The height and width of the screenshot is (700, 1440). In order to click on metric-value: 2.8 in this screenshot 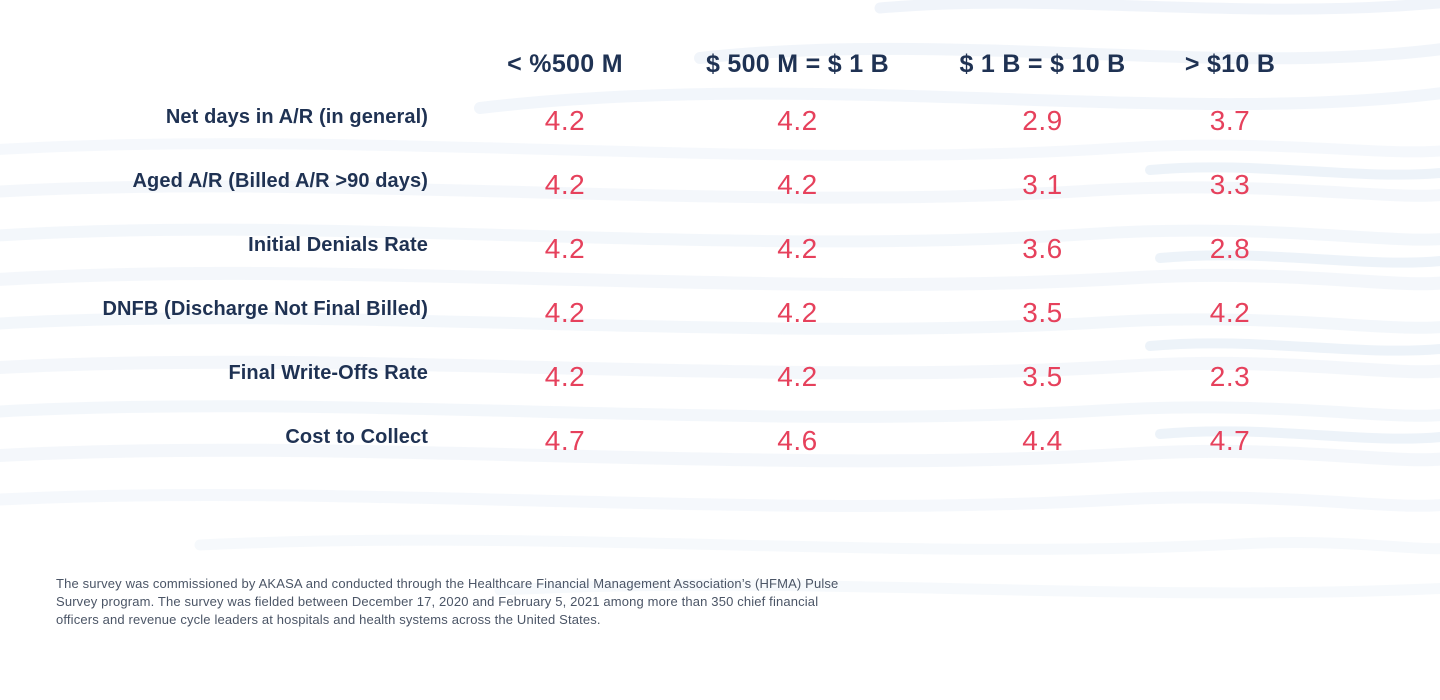, I will do `click(1230, 248)`.